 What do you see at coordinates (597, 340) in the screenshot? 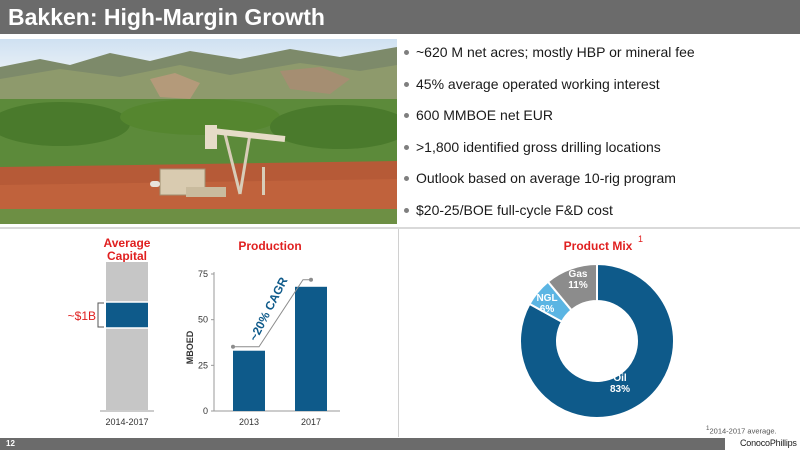
I see `donut-slice-oil` at bounding box center [597, 340].